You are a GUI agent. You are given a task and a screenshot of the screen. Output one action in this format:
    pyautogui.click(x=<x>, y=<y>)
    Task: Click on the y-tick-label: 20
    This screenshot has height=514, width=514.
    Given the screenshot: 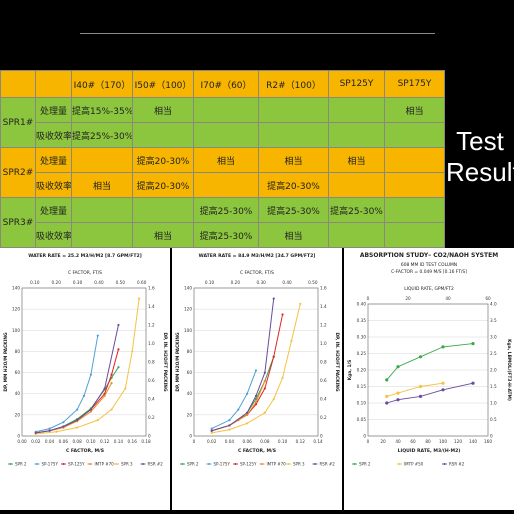 What is the action you would take?
    pyautogui.click(x=18, y=414)
    